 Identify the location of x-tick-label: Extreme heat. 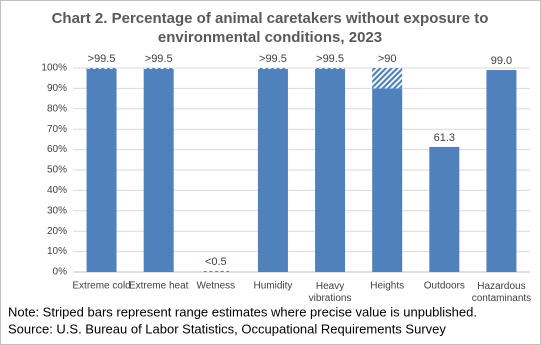
(159, 286).